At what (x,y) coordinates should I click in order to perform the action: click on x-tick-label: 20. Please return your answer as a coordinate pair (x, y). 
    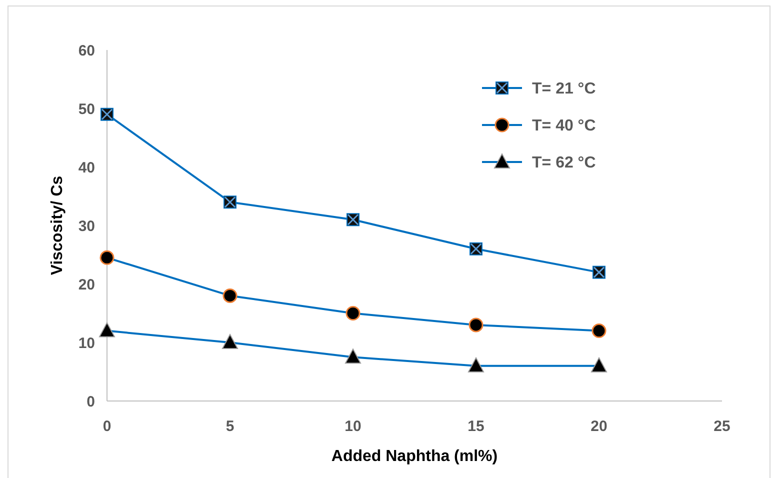
    Looking at the image, I should click on (599, 426).